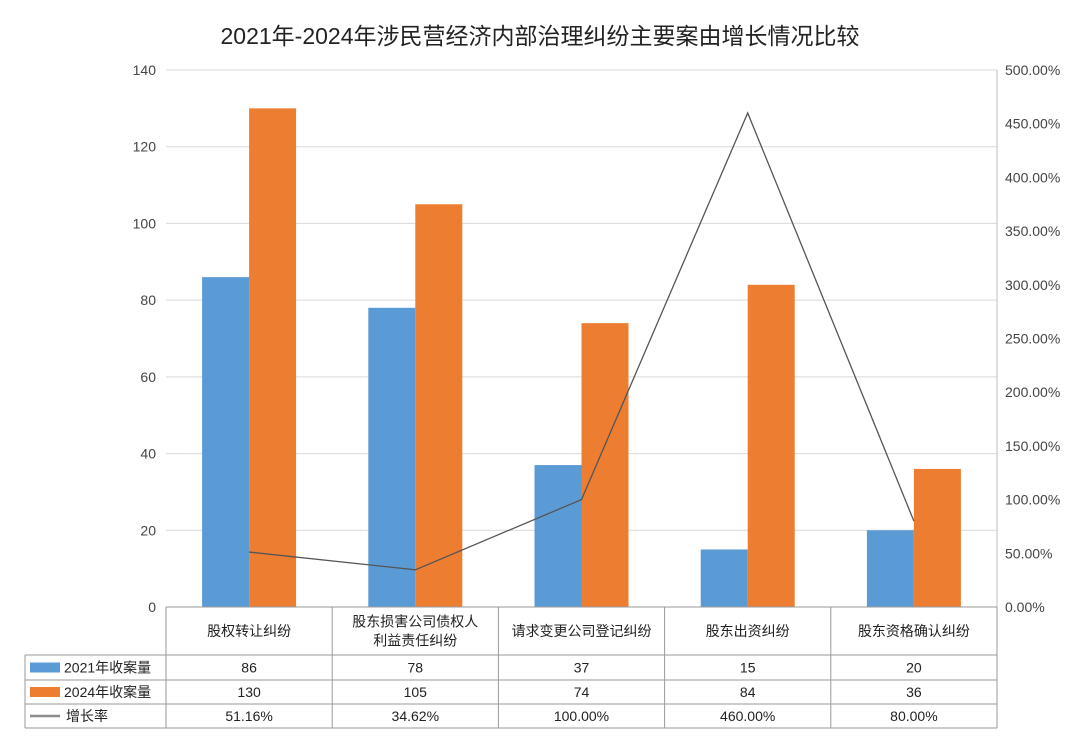  Describe the element at coordinates (145, 338) in the screenshot. I see `left-axis: 0 20 40 60 80 100 120 140` at that location.